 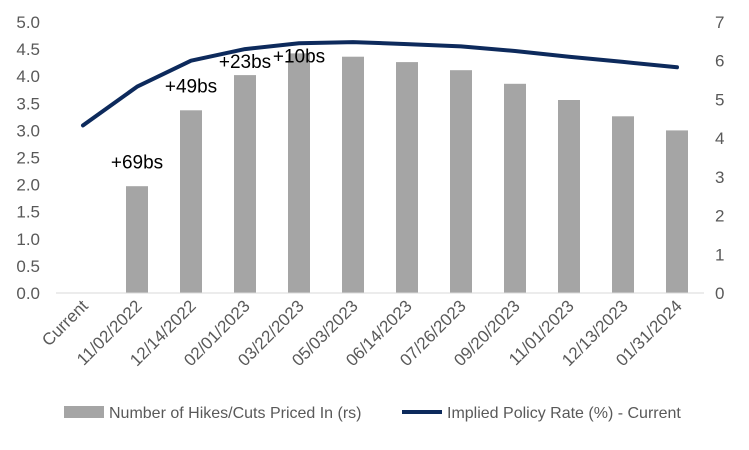 I want to click on annotations-group: +69bs +49bs+23bs +10bs, so click(x=218, y=110).